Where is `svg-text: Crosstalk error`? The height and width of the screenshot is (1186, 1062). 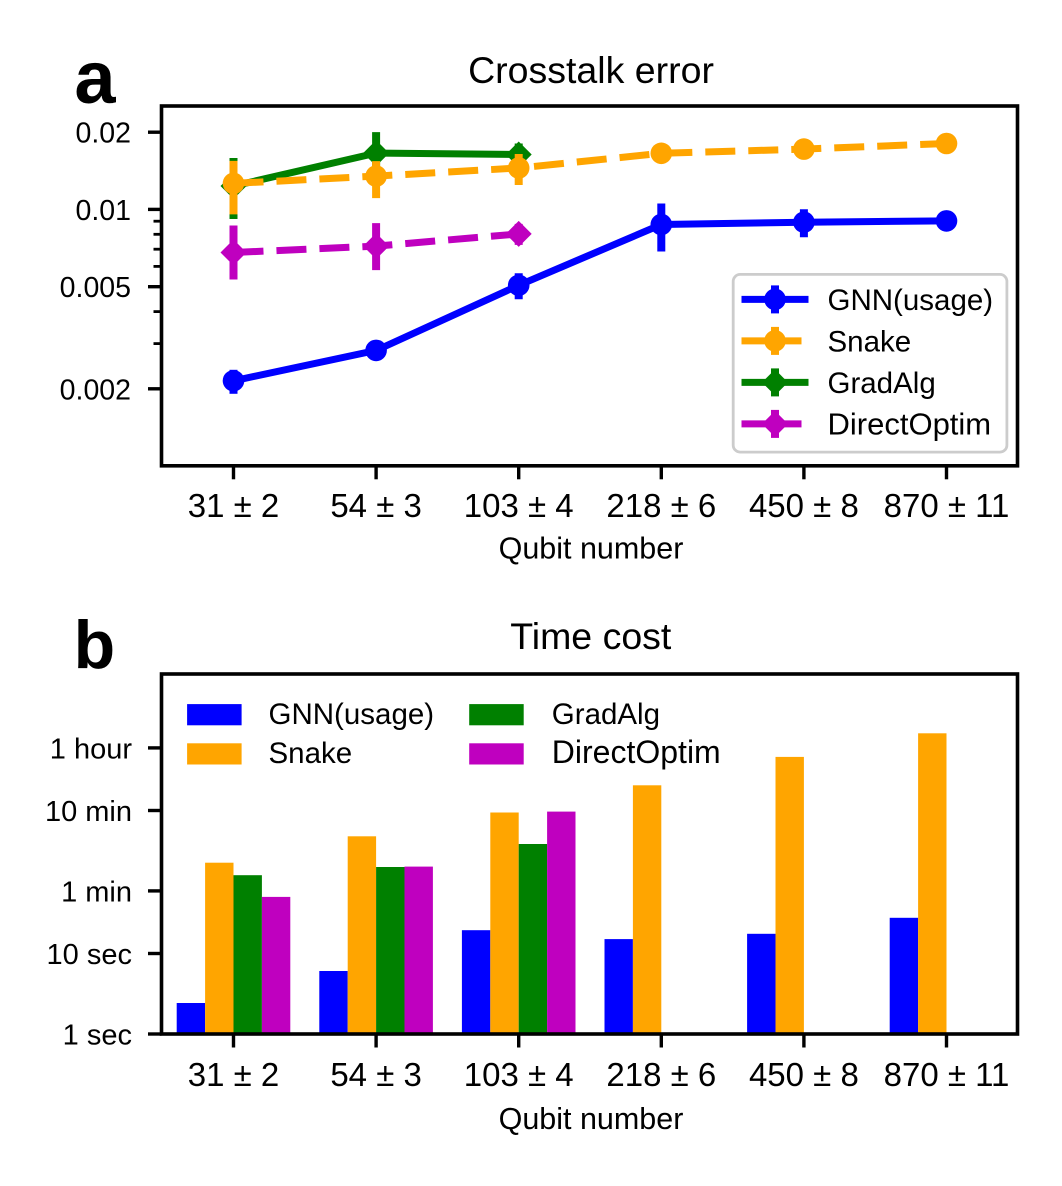
svg-text: Crosstalk error is located at coordinates (591, 70).